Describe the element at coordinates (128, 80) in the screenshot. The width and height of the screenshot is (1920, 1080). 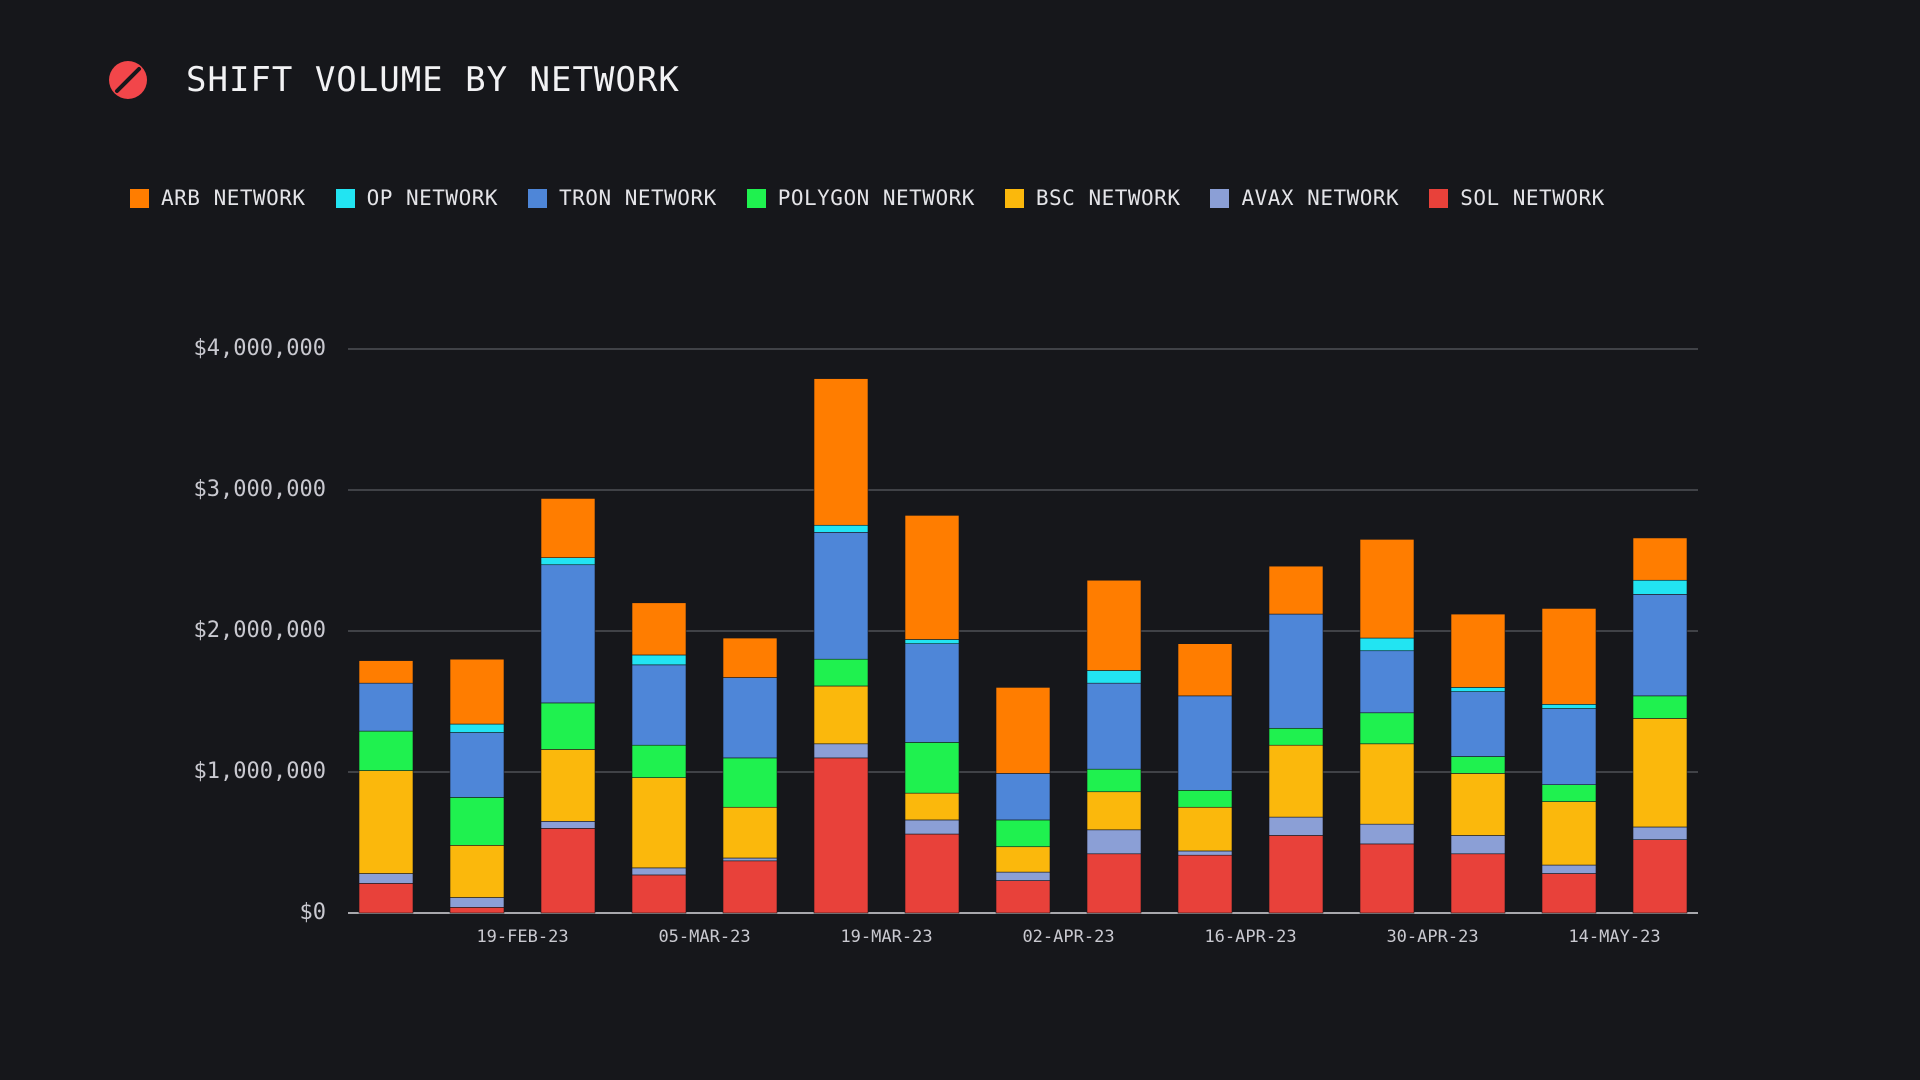
I see `slash-circle-icon` at that location.